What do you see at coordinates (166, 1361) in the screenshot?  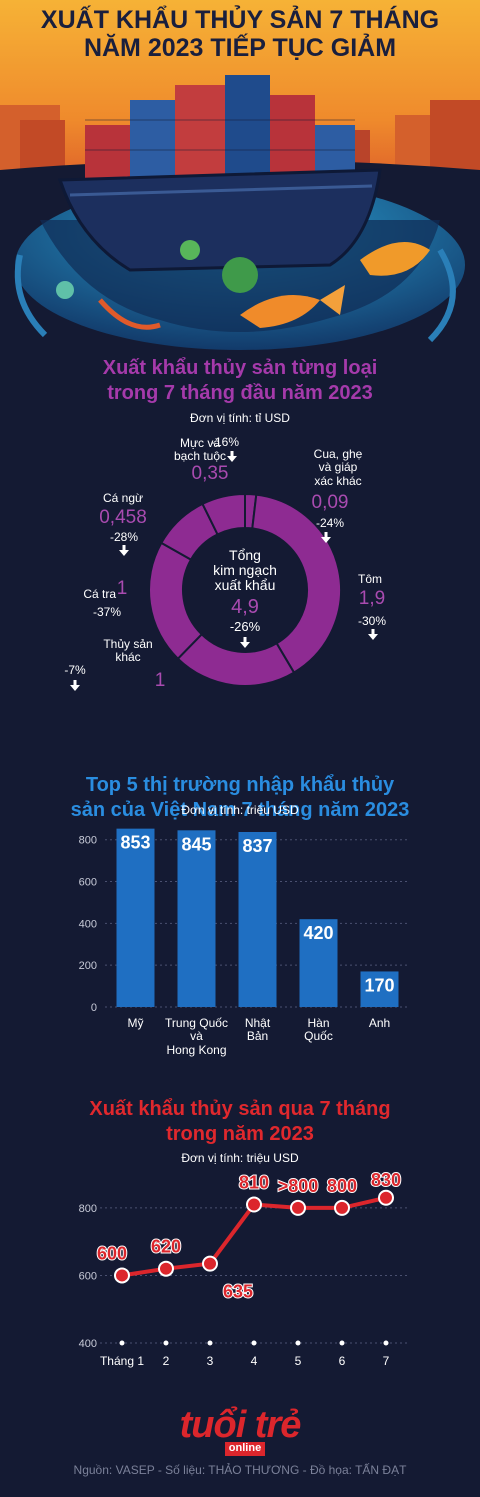 I see `x-tick-label: 2` at bounding box center [166, 1361].